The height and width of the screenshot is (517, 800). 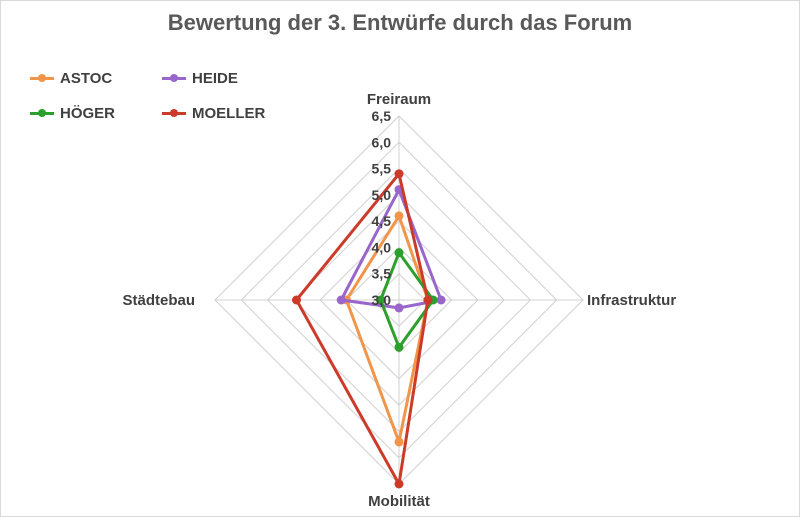 What do you see at coordinates (382, 247) in the screenshot?
I see `tick-label: 4,0` at bounding box center [382, 247].